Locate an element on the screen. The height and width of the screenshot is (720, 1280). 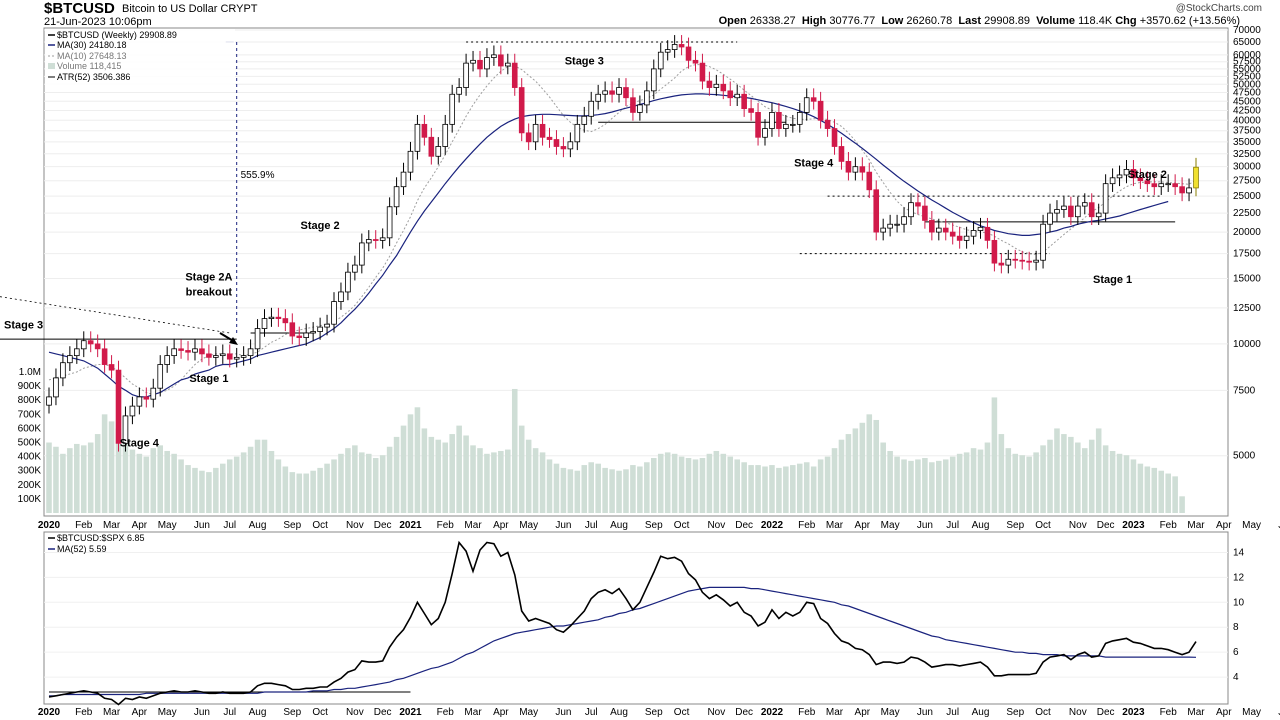
x-tick-label: Nov is located at coordinates (355, 525).